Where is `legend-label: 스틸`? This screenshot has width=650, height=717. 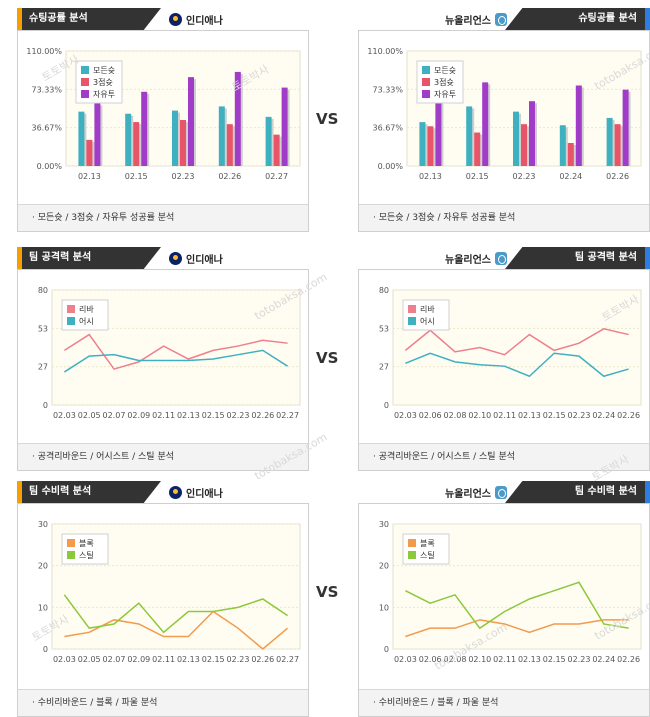 legend-label: 스틸 is located at coordinates (86, 555).